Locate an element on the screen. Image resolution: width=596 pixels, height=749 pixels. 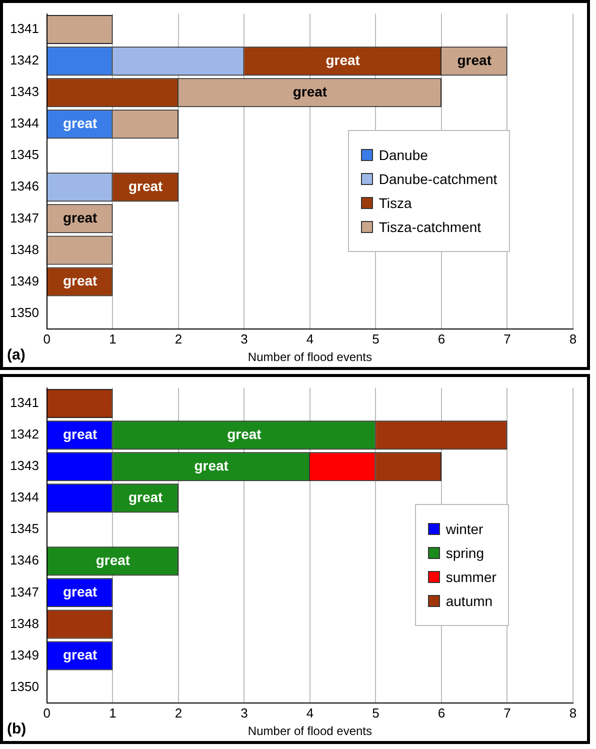
text: (a) is located at coordinates (16, 355).